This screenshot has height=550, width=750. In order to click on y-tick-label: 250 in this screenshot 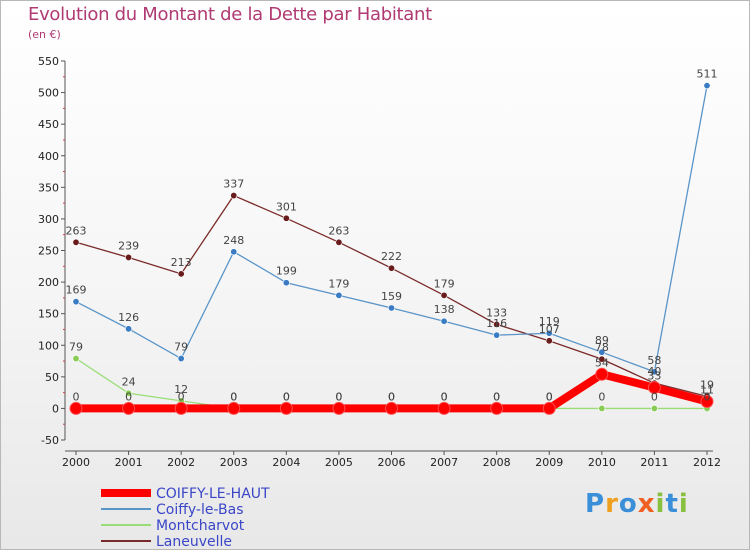, I will do `click(48, 251)`.